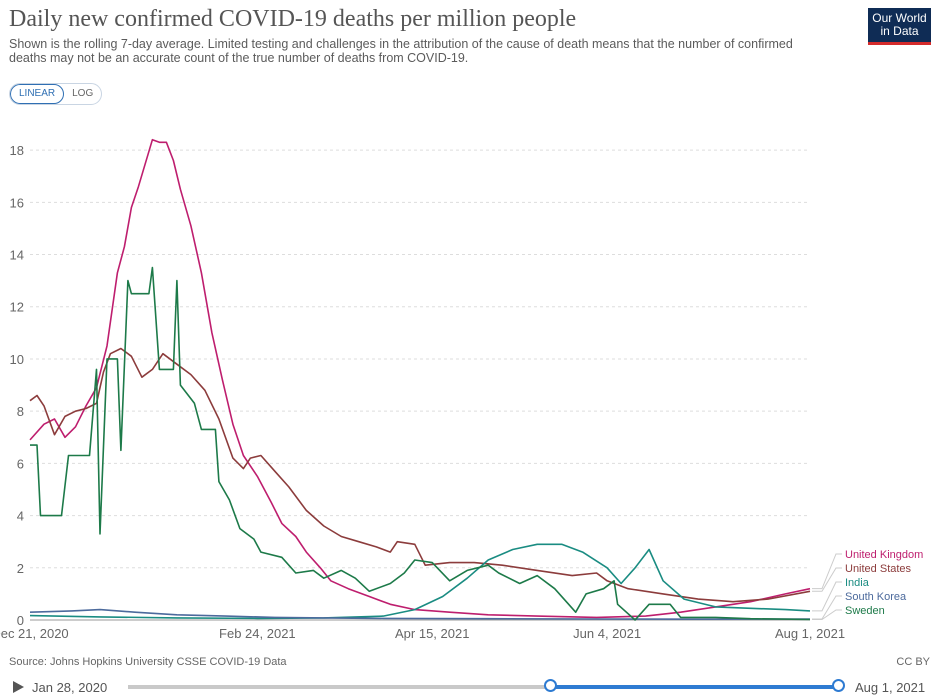  Describe the element at coordinates (70, 687) in the screenshot. I see `timeline-start-label: Jan 28, 2020` at that location.